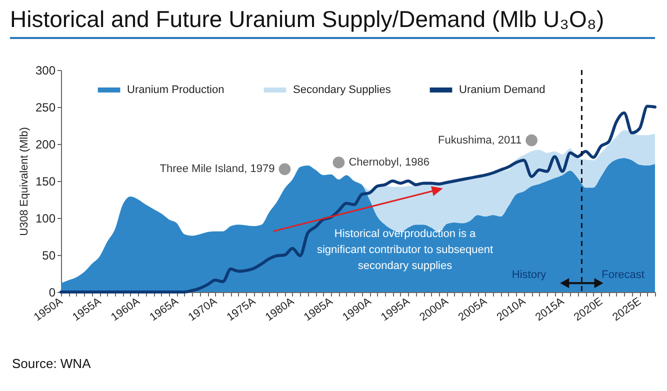 This screenshot has height=391, width=667. What do you see at coordinates (24, 181) in the screenshot?
I see `y-axis-title: U308 Equivalent (Mlb)` at bounding box center [24, 181].